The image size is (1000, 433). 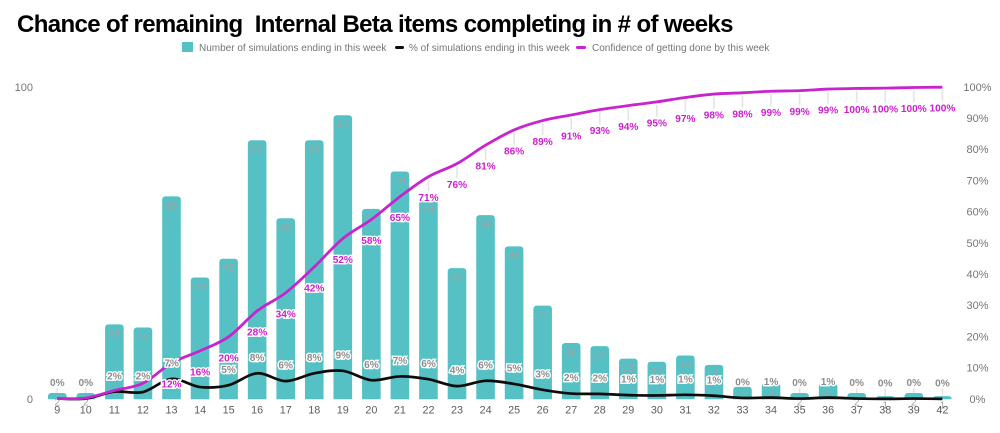 What do you see at coordinates (286, 228) in the screenshot?
I see `svg-text: 58` at bounding box center [286, 228].